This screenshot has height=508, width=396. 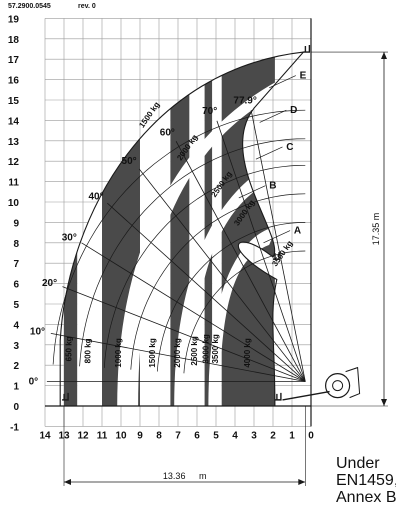 What do you see at coordinates (16, 387) in the screenshot?
I see `y-tick-label: 1` at bounding box center [16, 387].